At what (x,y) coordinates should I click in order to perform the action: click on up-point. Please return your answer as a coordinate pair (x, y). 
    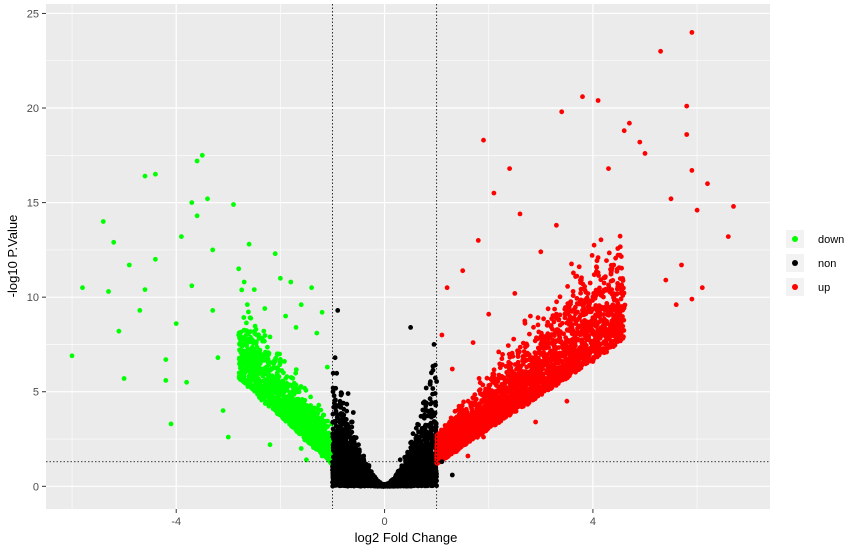
    Looking at the image, I should click on (571, 264).